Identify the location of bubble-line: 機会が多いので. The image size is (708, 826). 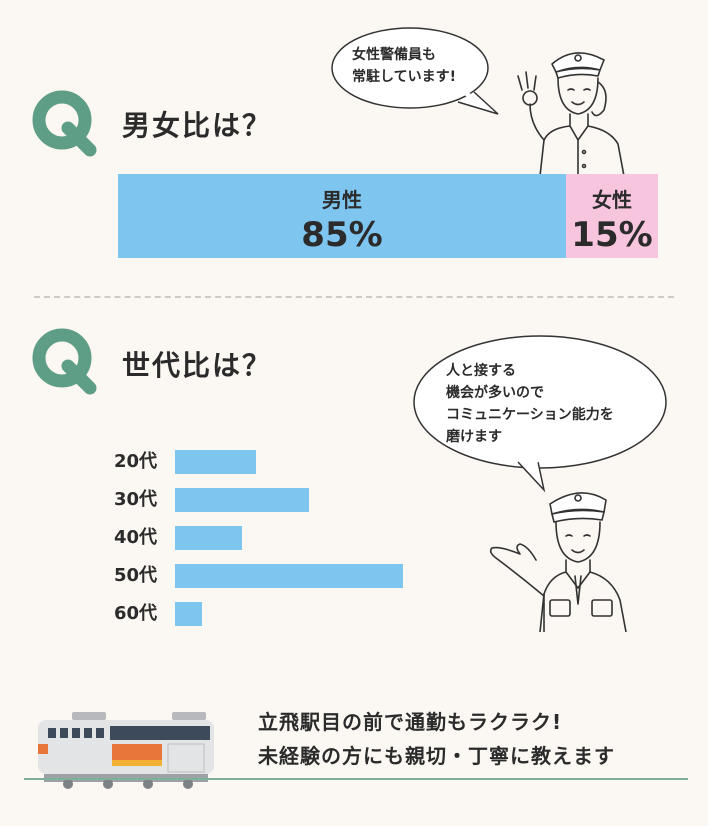
(495, 393).